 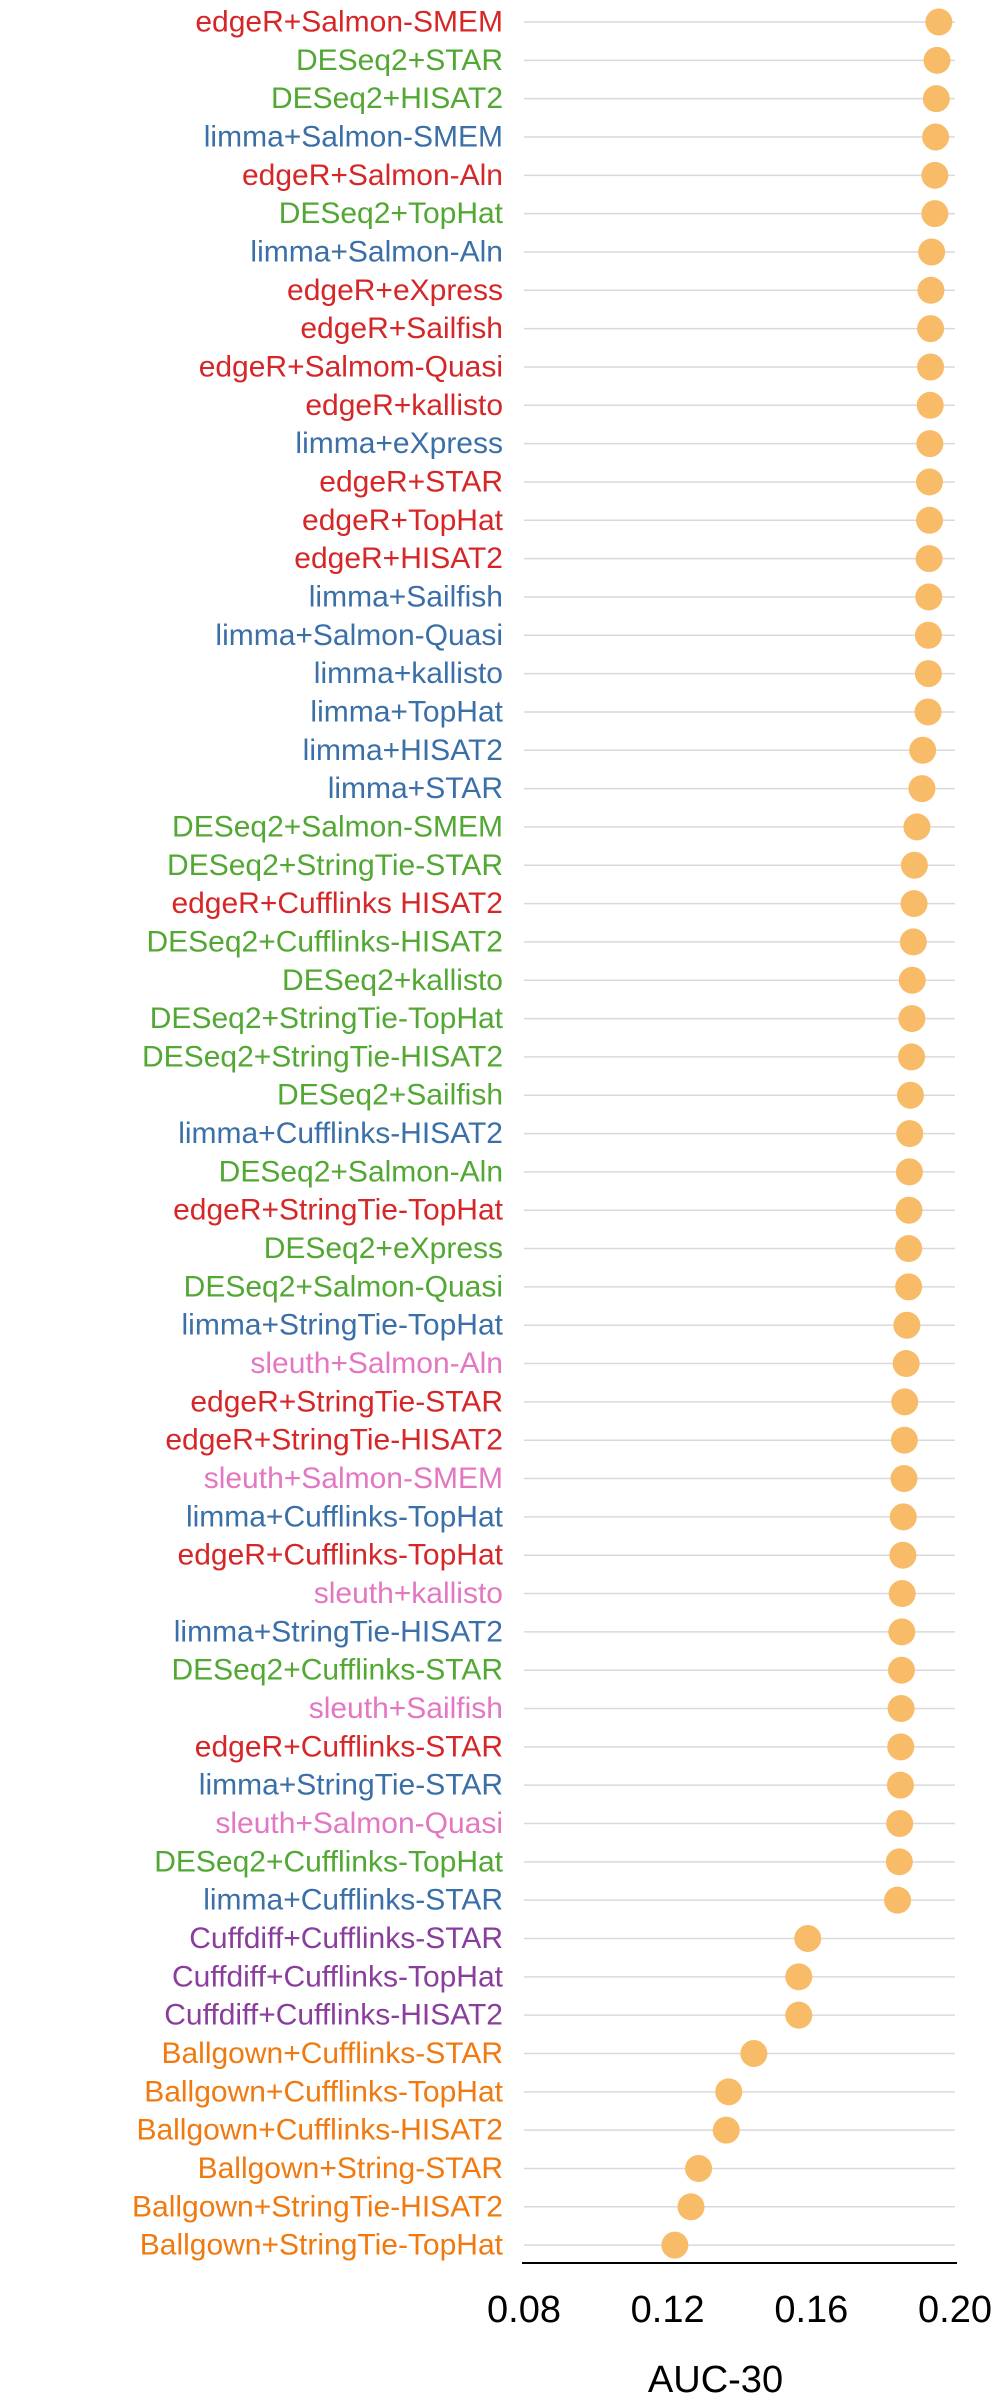 I want to click on category-label: limma+StringTie-HISAT2, so click(x=338, y=1631).